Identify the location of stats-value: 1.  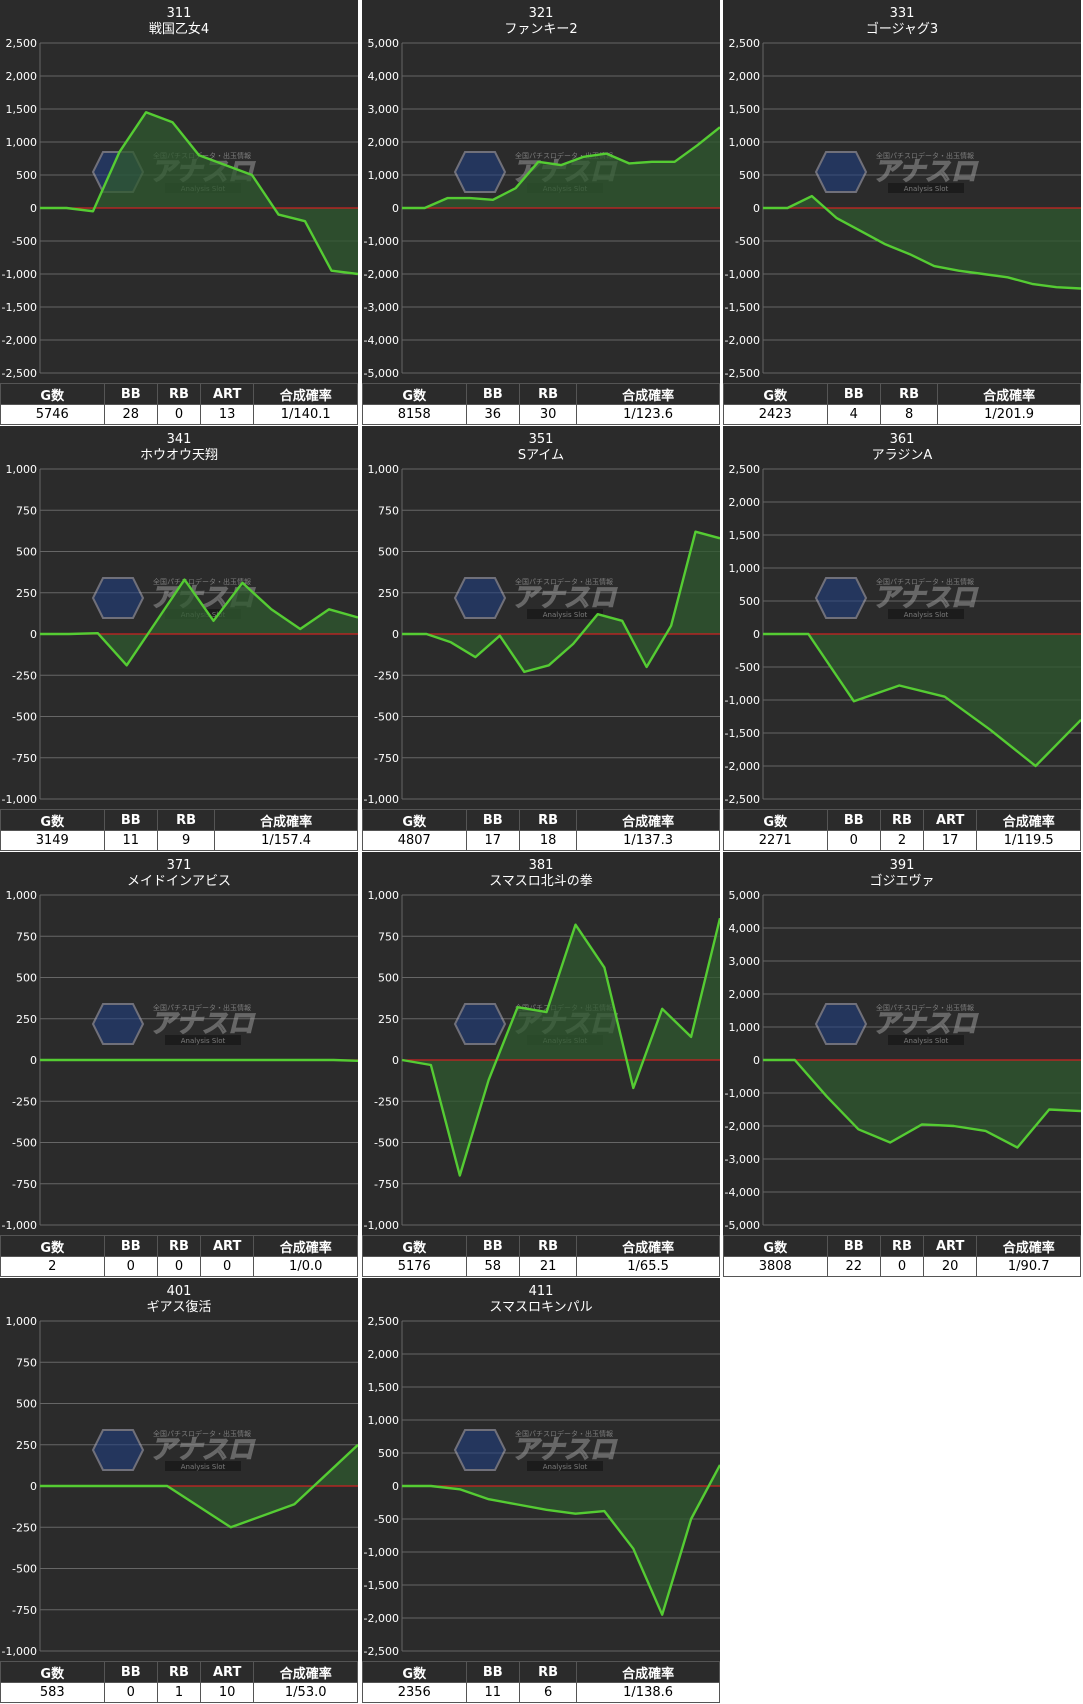
(179, 1692).